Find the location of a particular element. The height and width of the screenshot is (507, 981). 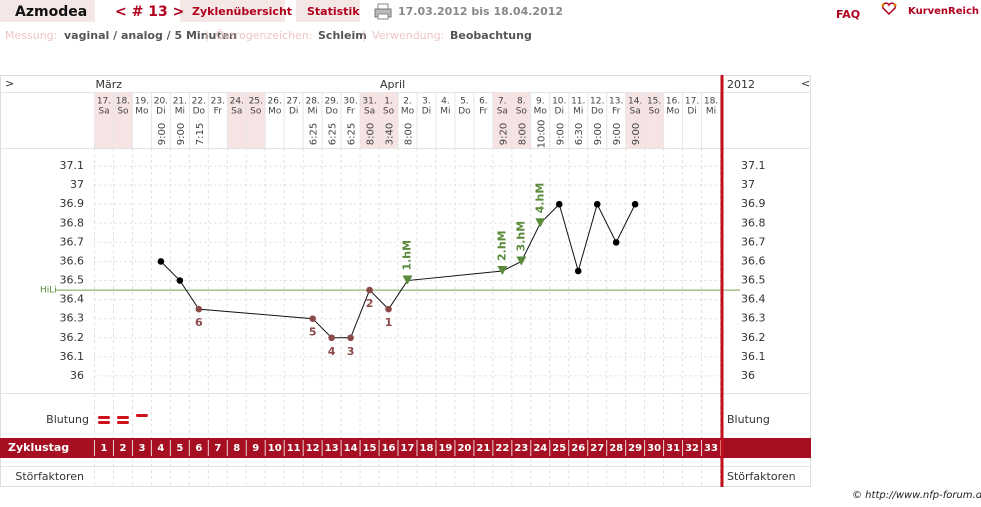

date: 6. is located at coordinates (483, 102).